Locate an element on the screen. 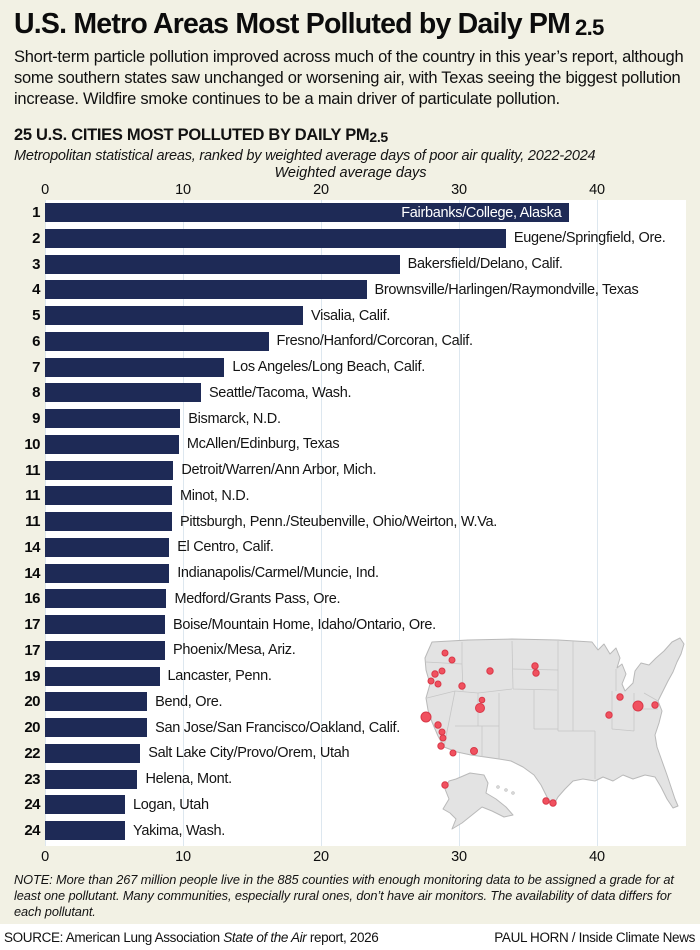 The width and height of the screenshot is (700, 950). map-dot-fairbanks-college is located at coordinates (445, 785).